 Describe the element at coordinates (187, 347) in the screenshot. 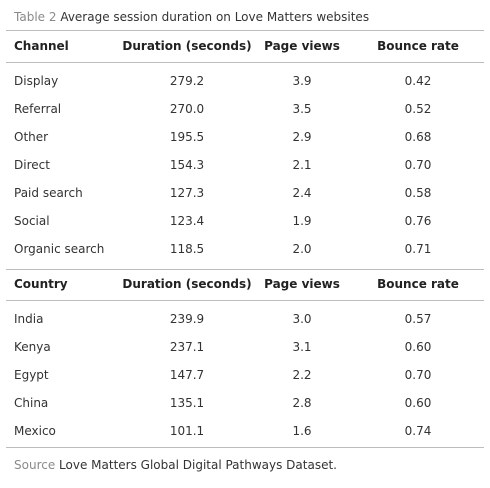

I see `cell: 237.1` at that location.